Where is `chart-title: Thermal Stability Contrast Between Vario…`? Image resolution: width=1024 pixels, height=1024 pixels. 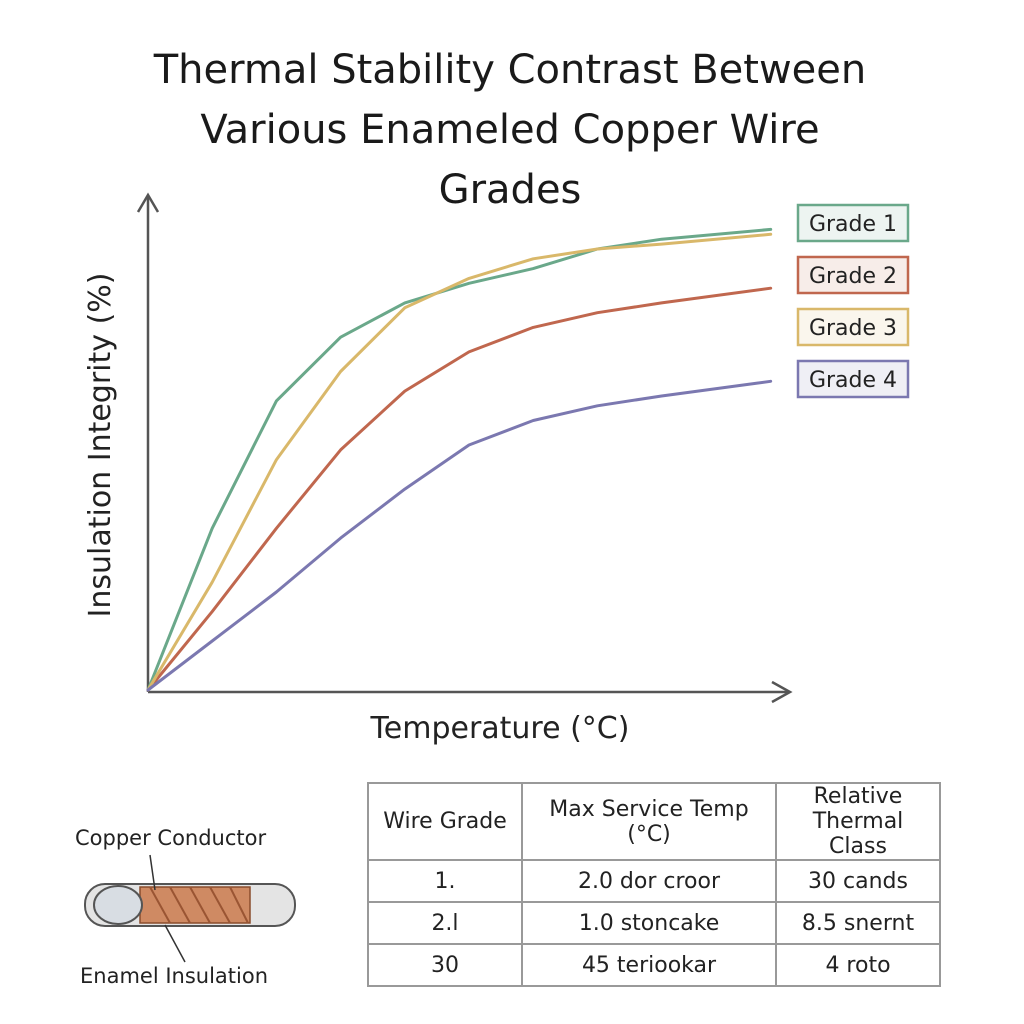 chart-title: Thermal Stability Contrast Between Vario… is located at coordinates (510, 130).